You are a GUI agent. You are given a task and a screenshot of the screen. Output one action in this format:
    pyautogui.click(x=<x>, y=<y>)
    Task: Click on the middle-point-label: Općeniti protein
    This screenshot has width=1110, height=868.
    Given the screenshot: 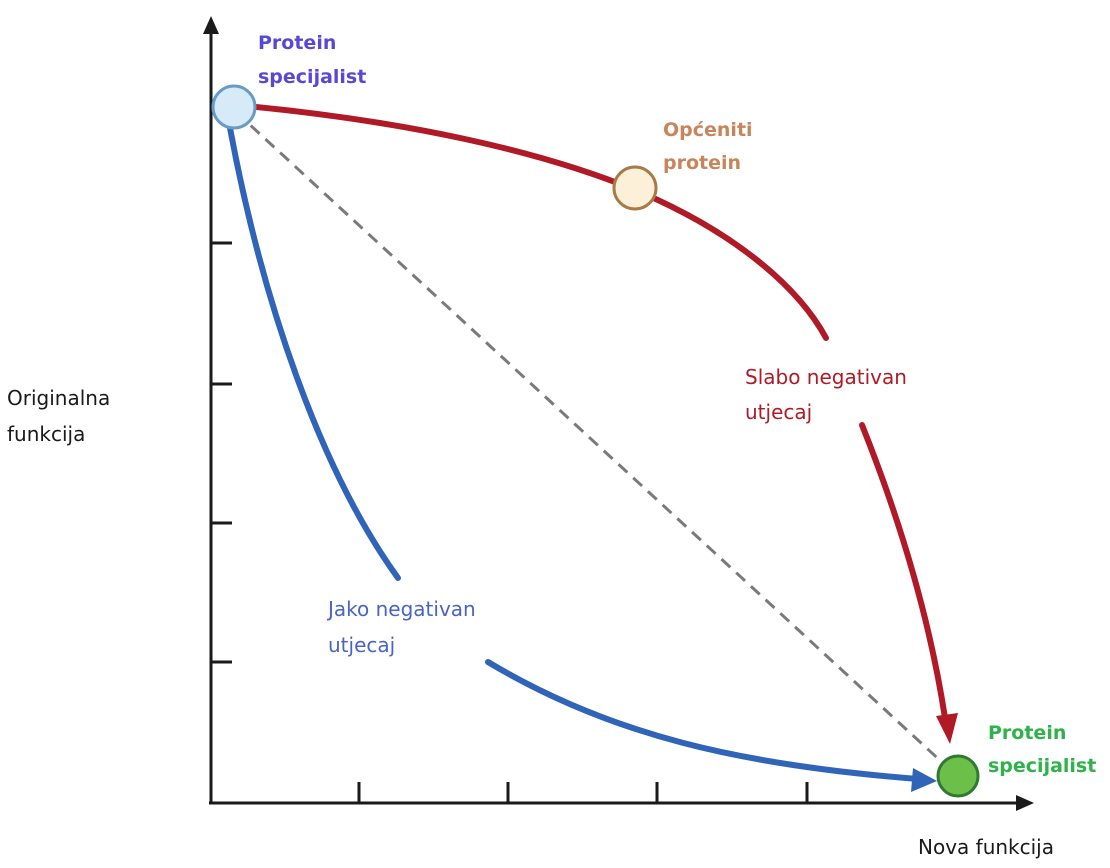 What is the action you would take?
    pyautogui.click(x=711, y=146)
    